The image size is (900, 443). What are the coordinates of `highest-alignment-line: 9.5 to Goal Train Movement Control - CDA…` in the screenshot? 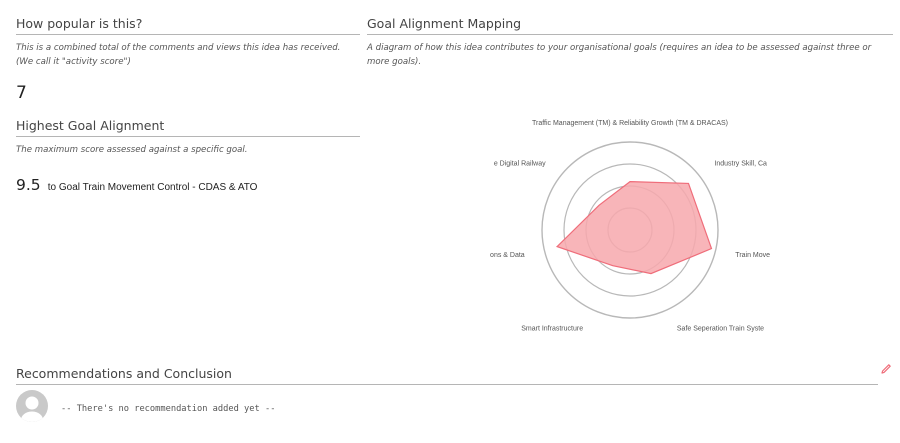 It's located at (136, 184).